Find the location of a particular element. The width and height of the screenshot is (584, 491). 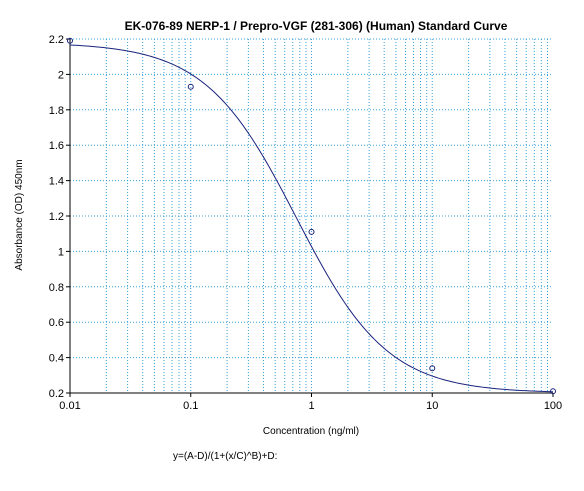

y-tick-label: 0.2 is located at coordinates (56, 394).